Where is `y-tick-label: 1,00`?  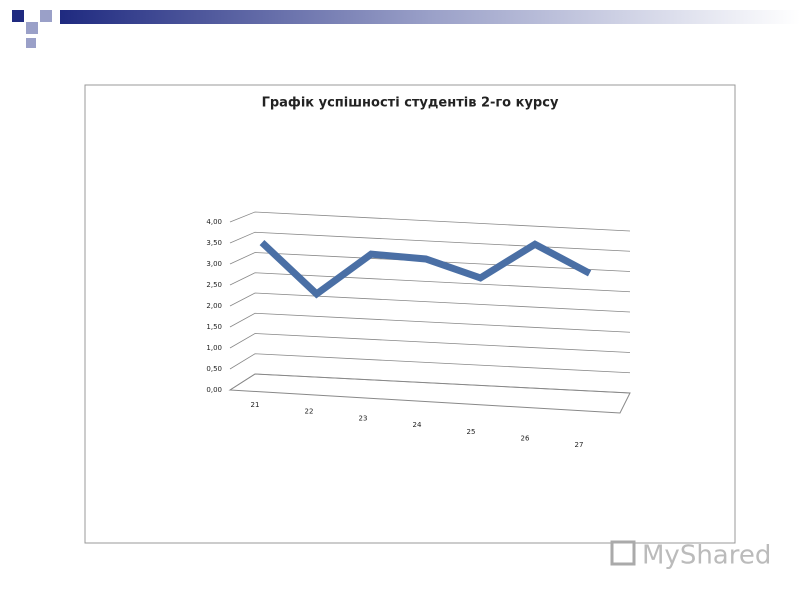
y-tick-label: 1,00 is located at coordinates (214, 348).